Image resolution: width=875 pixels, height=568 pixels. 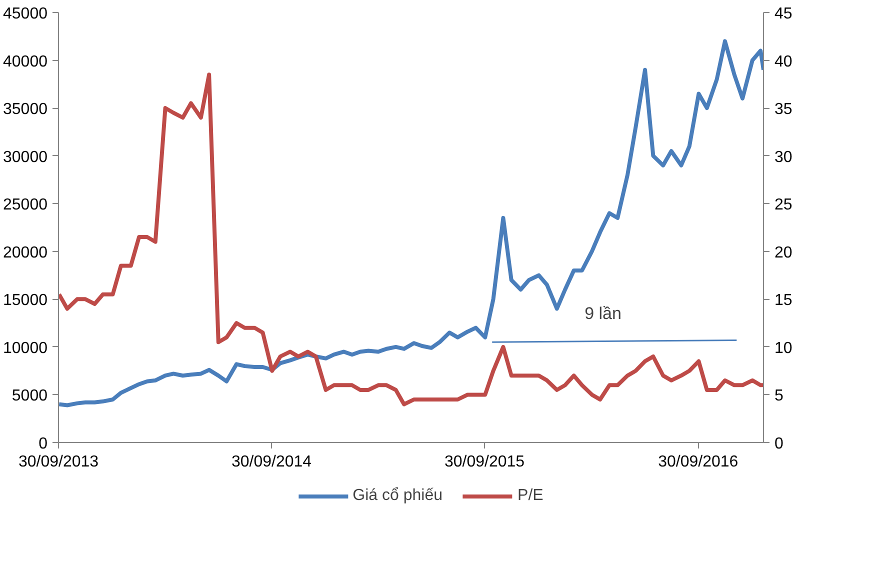 What do you see at coordinates (783, 301) in the screenshot?
I see `y2-tick-label: 15` at bounding box center [783, 301].